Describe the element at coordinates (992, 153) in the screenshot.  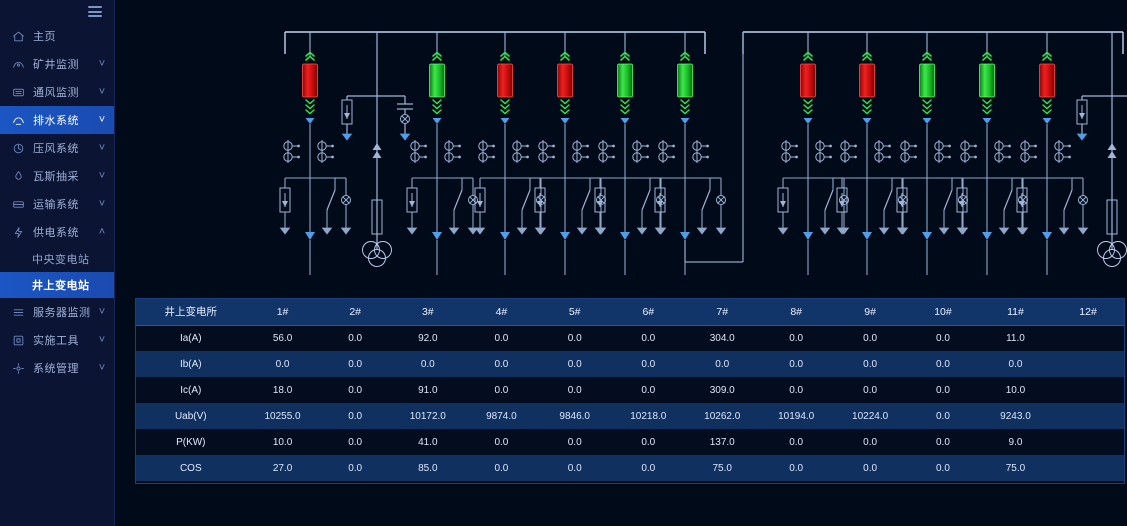
I see `feeder-f10` at that location.